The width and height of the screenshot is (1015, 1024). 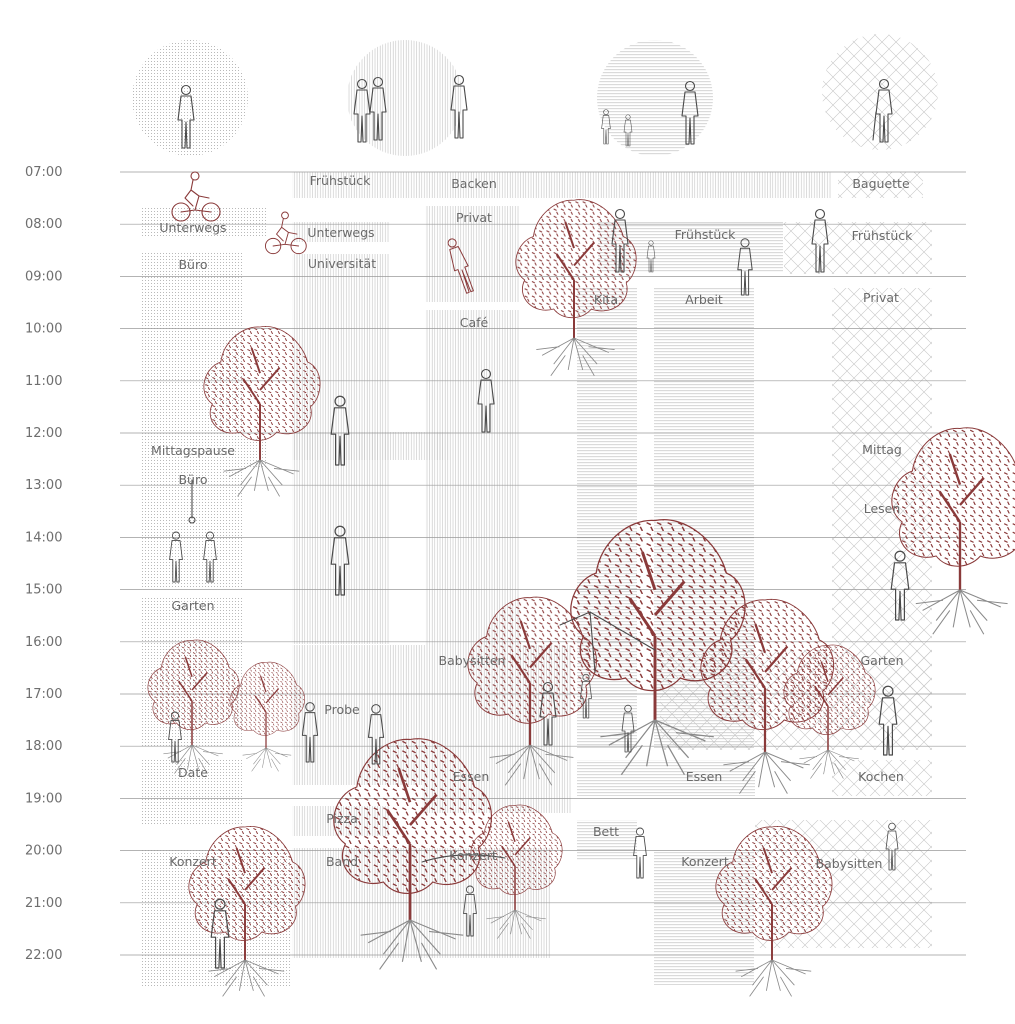 I want to click on activity-label: Mittagspause, so click(x=193, y=450).